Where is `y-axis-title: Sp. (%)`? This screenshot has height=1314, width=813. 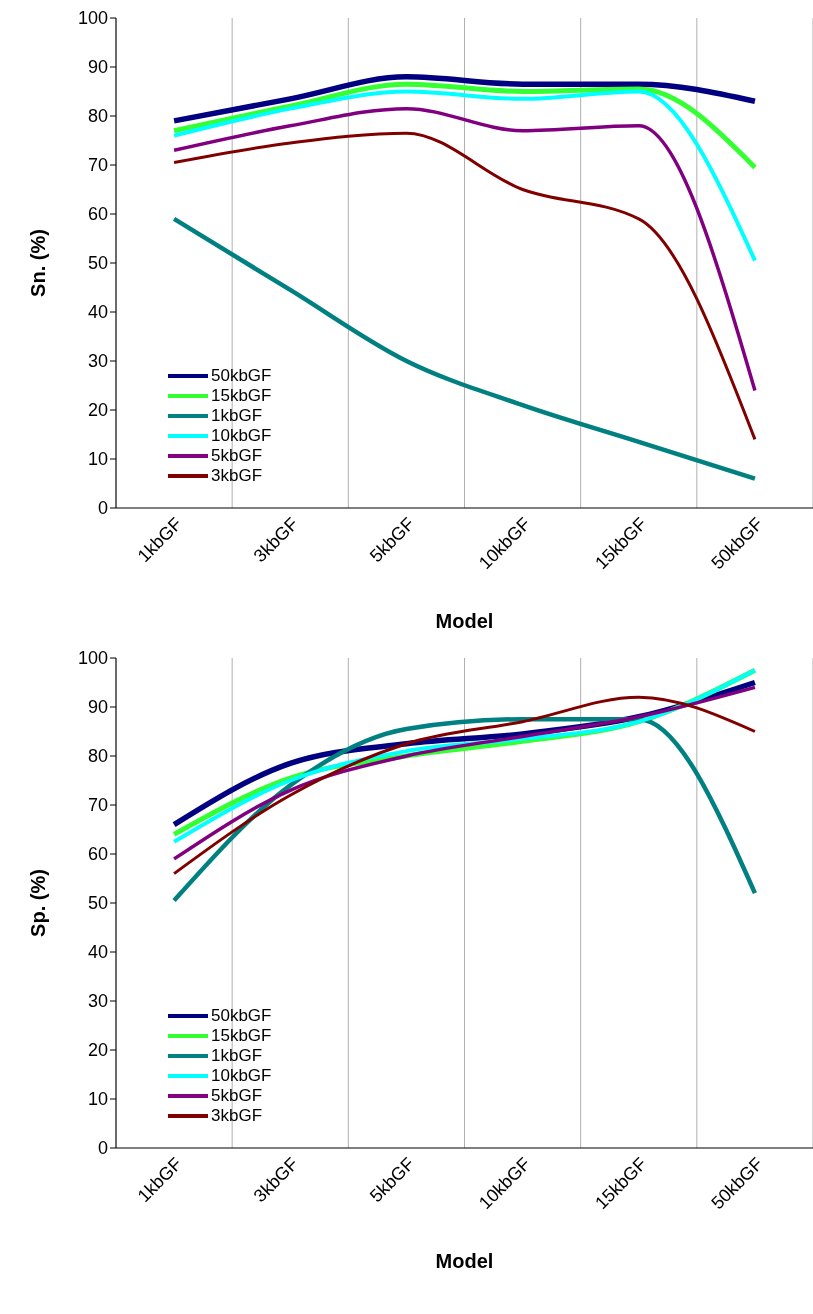 y-axis-title: Sp. (%) is located at coordinates (38, 903).